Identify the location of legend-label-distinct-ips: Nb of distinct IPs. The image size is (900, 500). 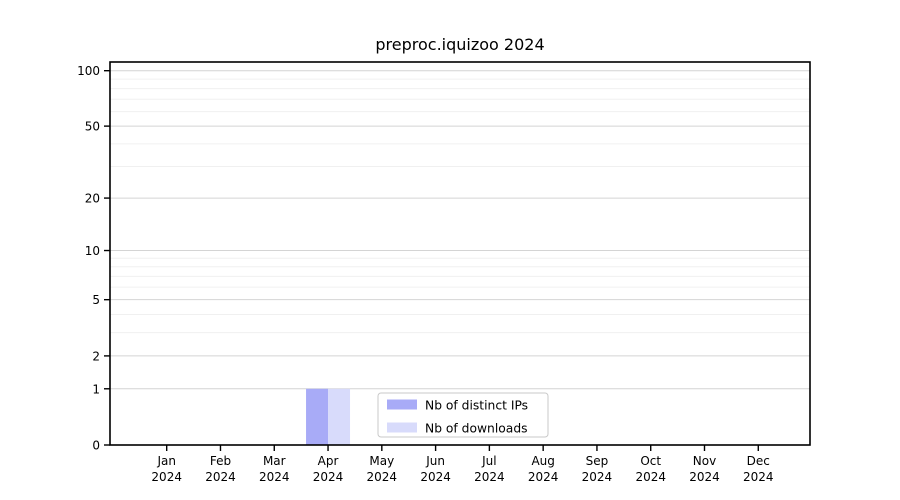
(476, 406).